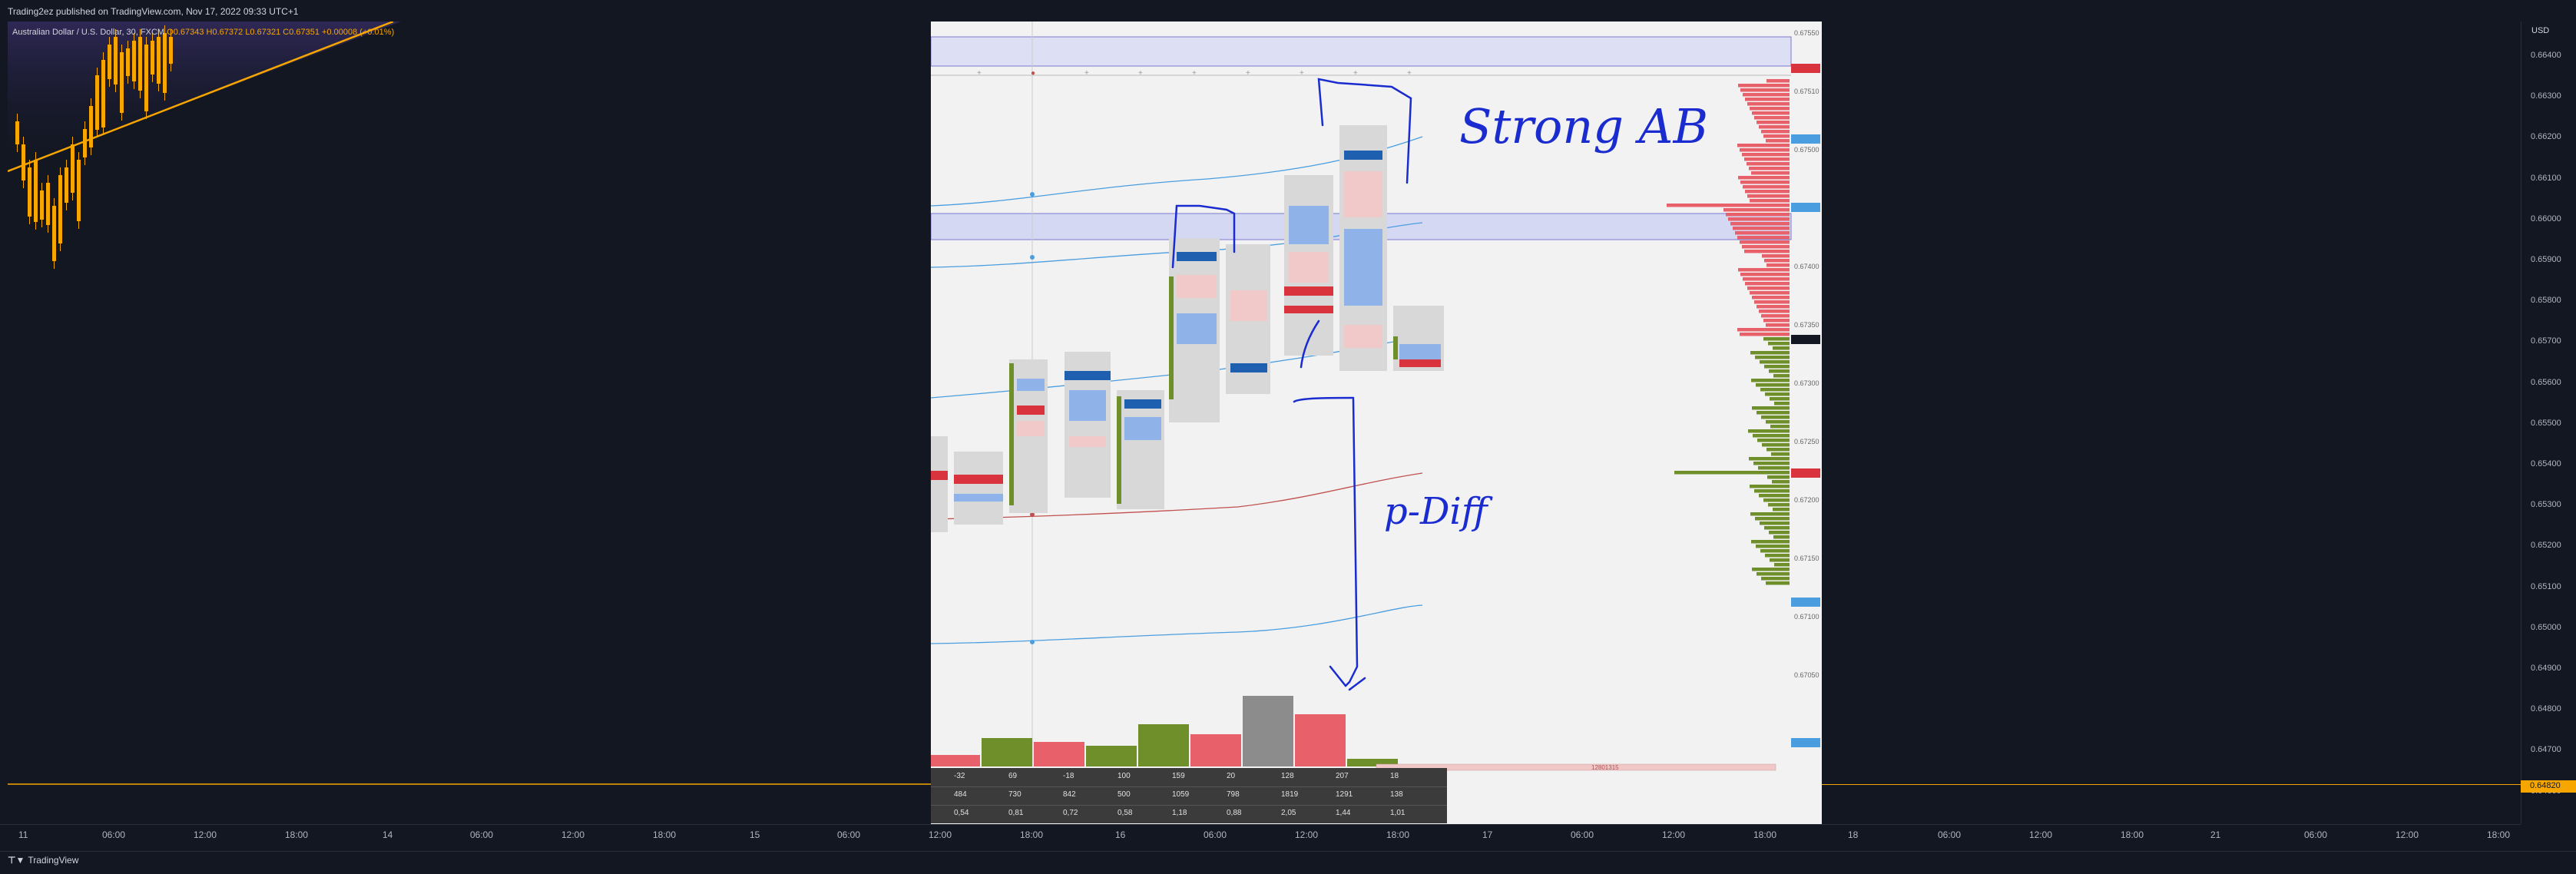  What do you see at coordinates (2546, 96) in the screenshot?
I see `price-tick-label: 0.66300` at bounding box center [2546, 96].